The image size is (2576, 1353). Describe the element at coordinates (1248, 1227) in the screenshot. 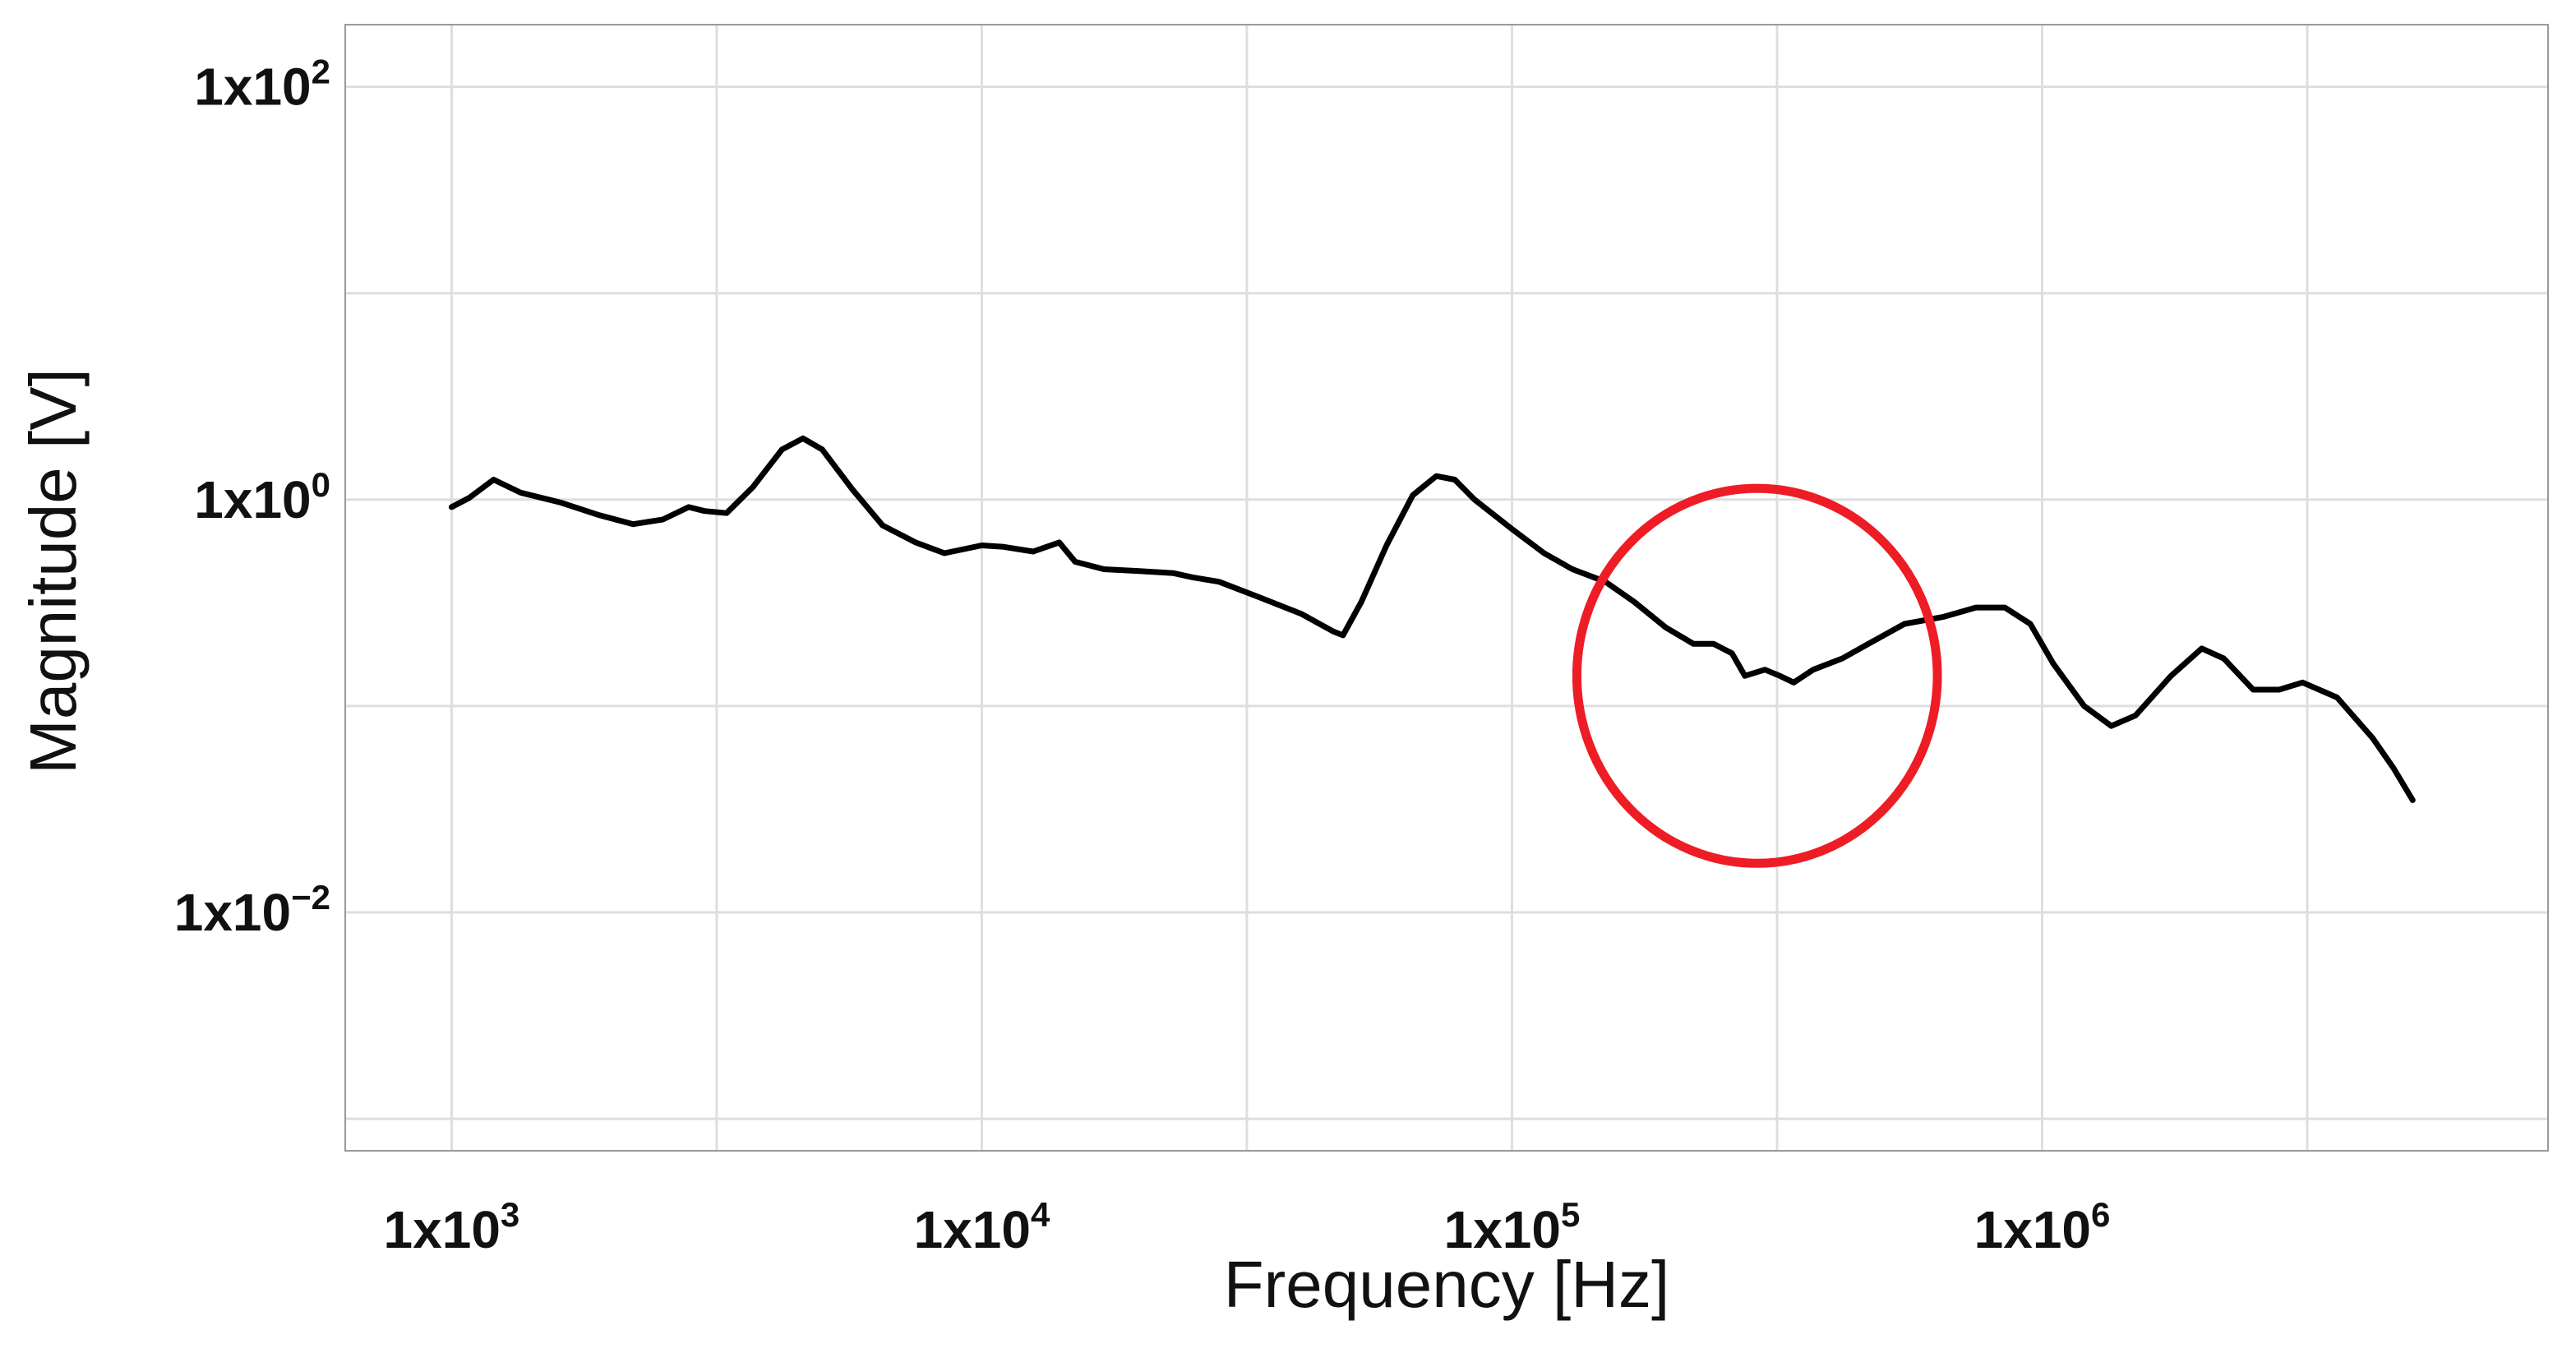

I see `x-axis-ticks: 1x10³ 1x10⁴ 1x10⁵ 1x10⁶` at that location.